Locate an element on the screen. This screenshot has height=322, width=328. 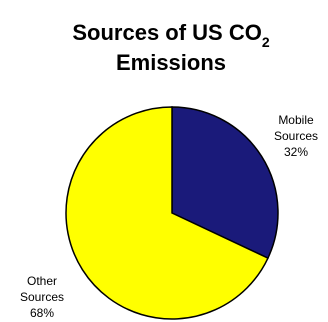
chart-title: Sources of US CO2 is located at coordinates (170, 35).